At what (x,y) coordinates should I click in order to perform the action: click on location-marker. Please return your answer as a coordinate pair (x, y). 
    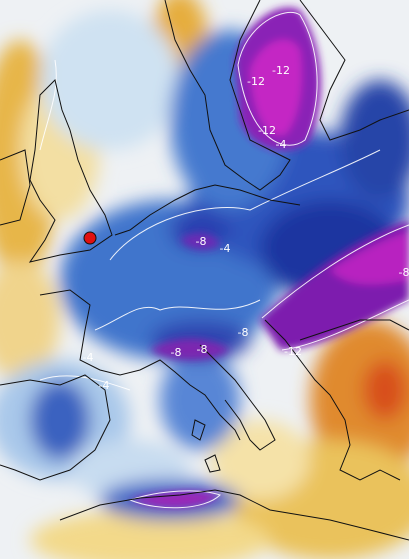
    Looking at the image, I should click on (90, 238).